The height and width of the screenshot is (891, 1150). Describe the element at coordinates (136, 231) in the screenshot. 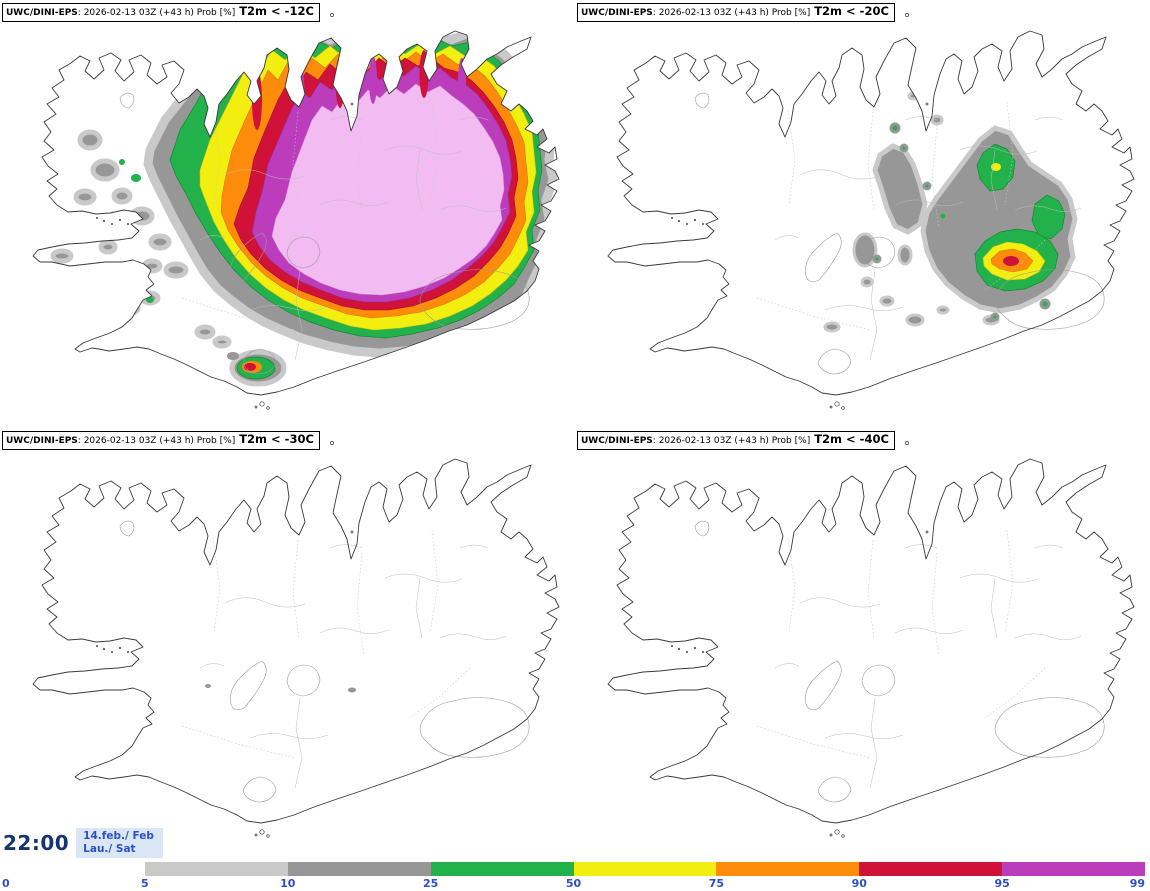

I see `green-dots-west` at that location.